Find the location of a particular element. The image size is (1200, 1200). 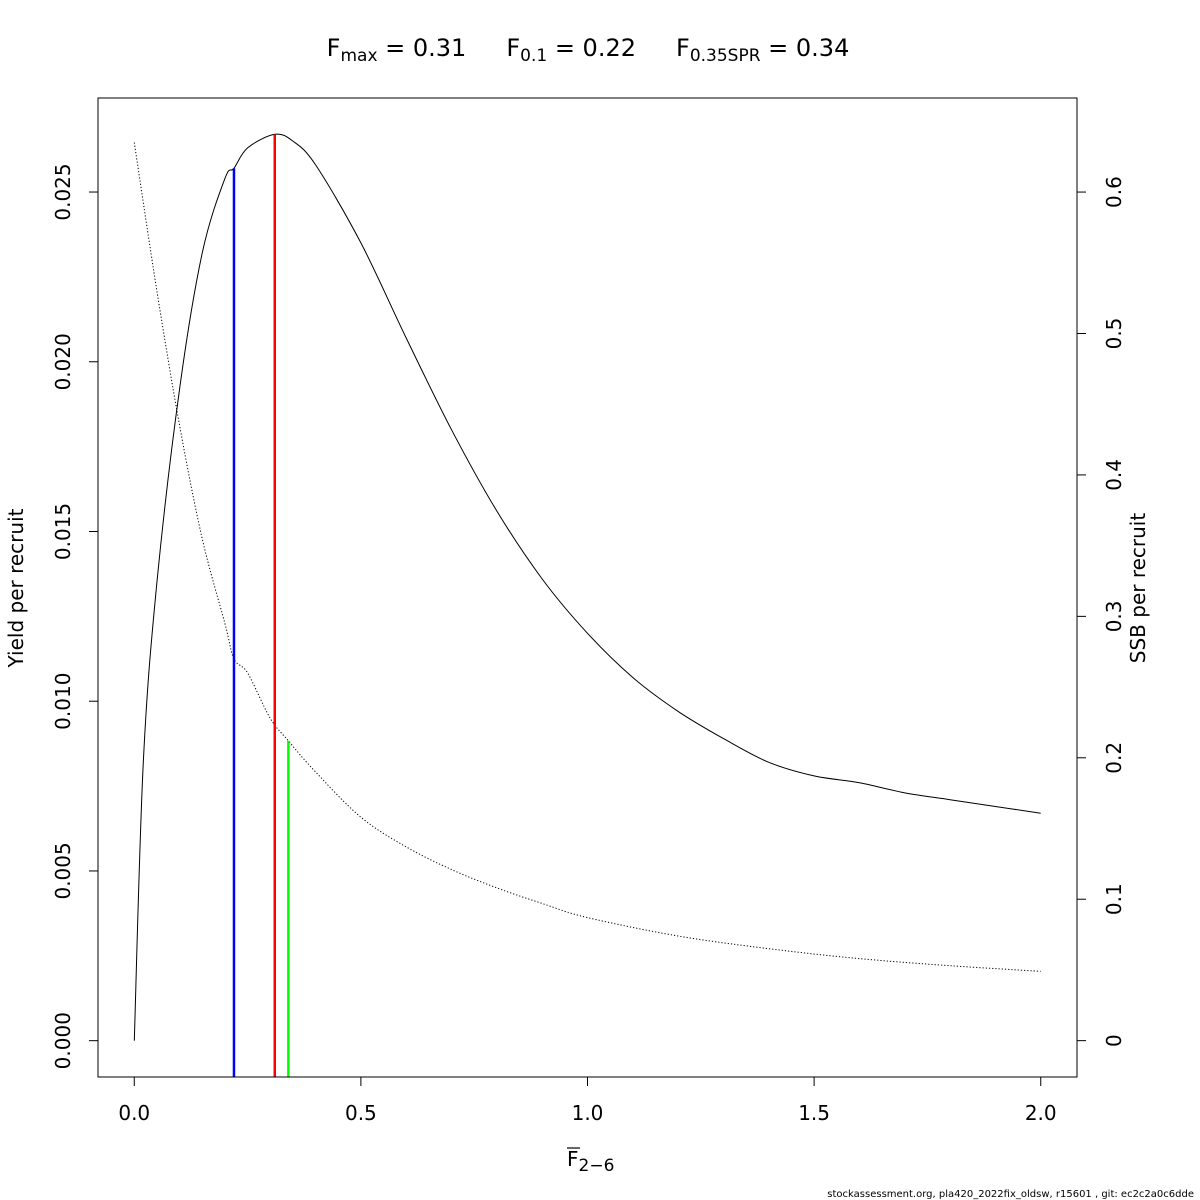

y-right-tick-label: 0.4 is located at coordinates (1114, 475).